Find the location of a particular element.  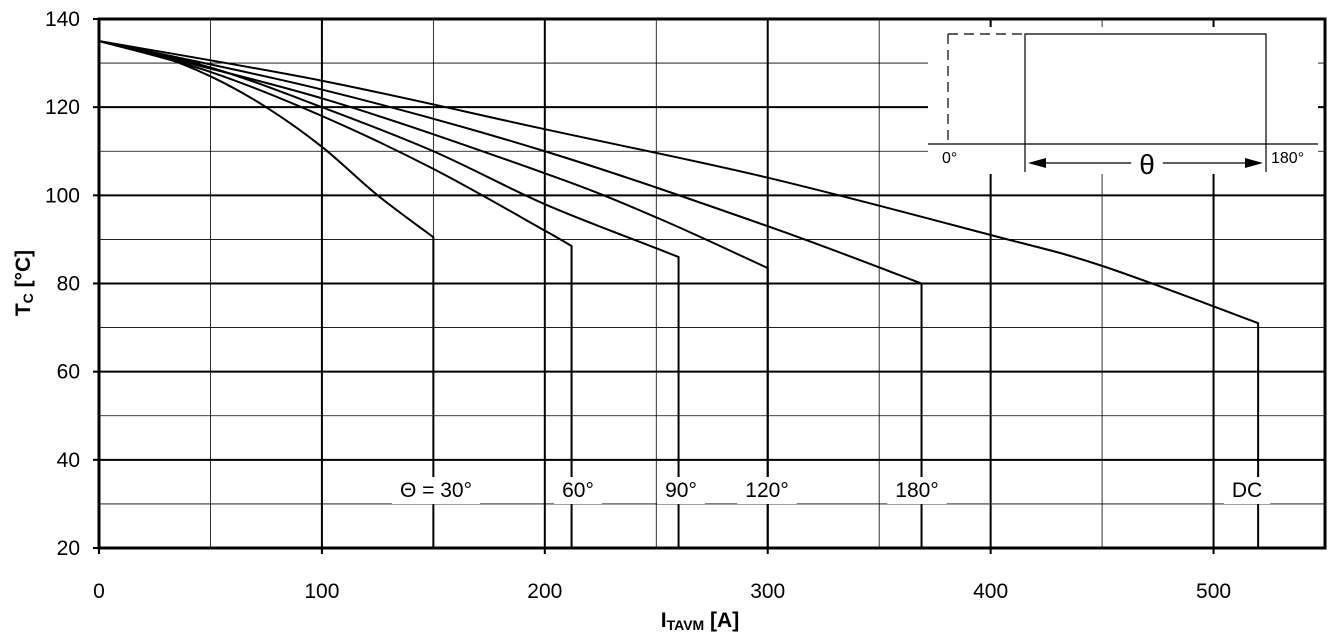

inset-label-180deg: 180° is located at coordinates (1287, 158).